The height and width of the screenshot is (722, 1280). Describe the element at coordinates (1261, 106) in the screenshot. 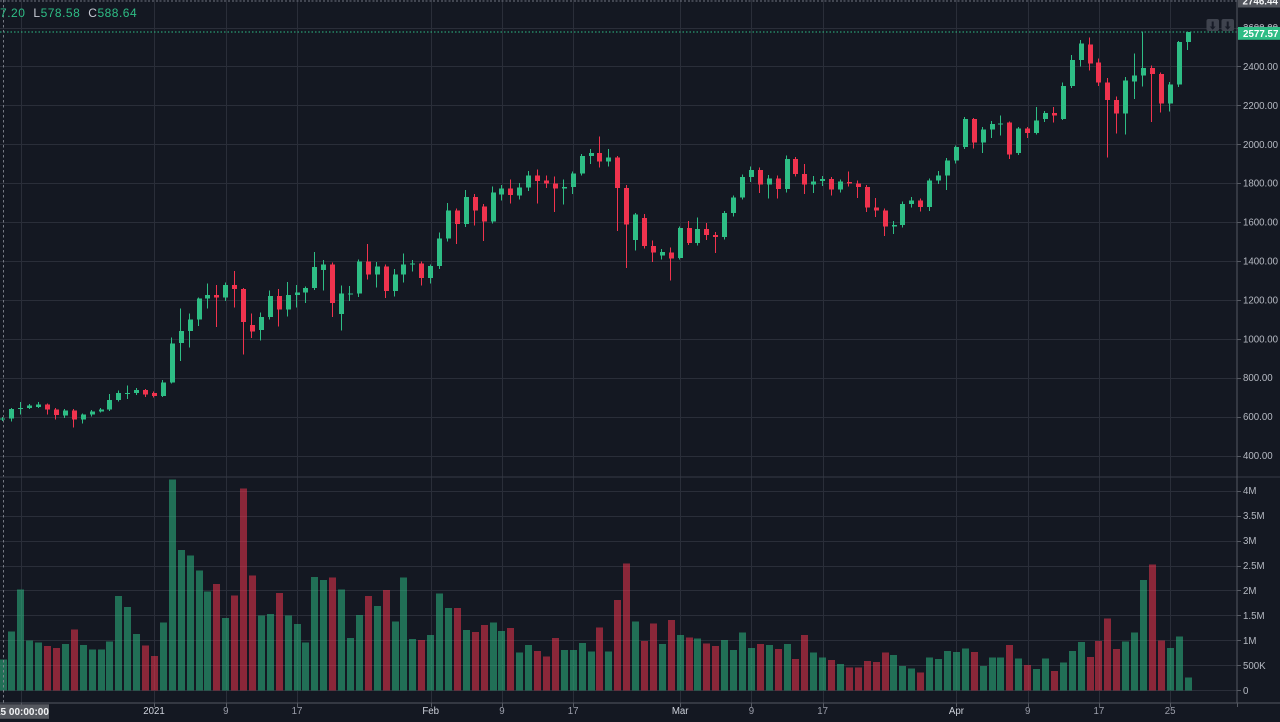

I see `svg-text: 2200.00` at that location.